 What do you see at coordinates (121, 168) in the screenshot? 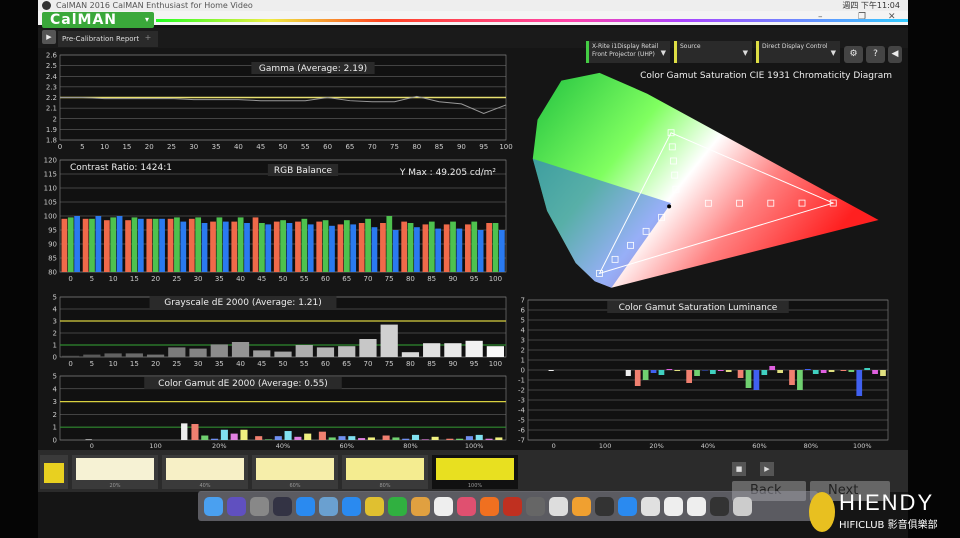
I see `contrast-ratio: Contrast Ratio: 1424:1` at bounding box center [121, 168].